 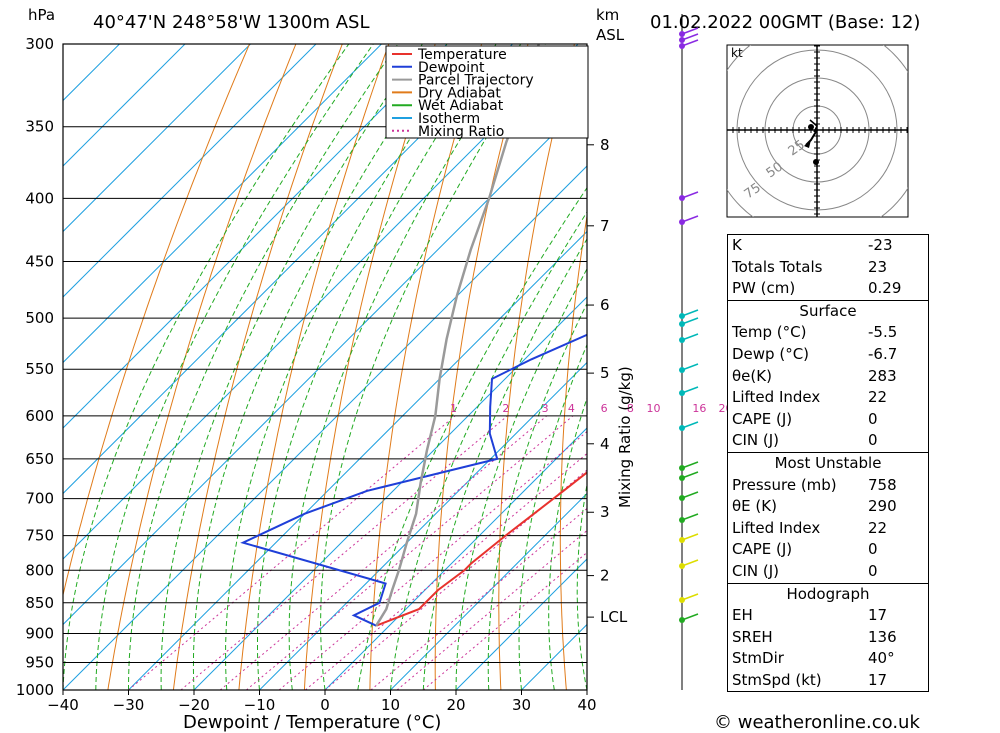 What do you see at coordinates (816, 162) in the screenshot?
I see `hodograph-point` at bounding box center [816, 162].